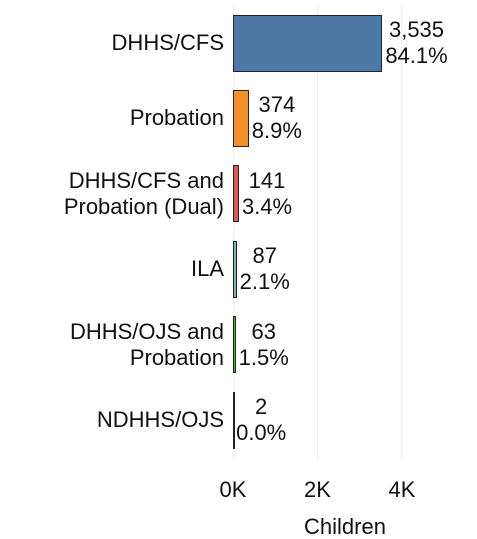 The height and width of the screenshot is (539, 477). Describe the element at coordinates (416, 55) in the screenshot. I see `value-label: 84.1%` at that location.